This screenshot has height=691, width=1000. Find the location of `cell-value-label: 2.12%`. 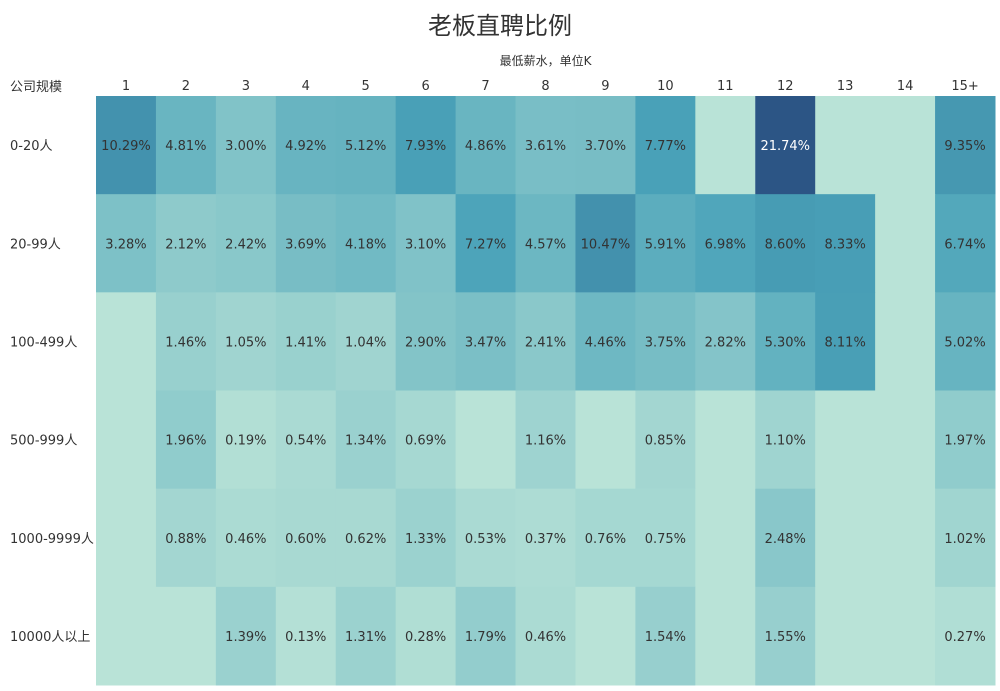

cell-value-label: 2.12% is located at coordinates (185, 244).